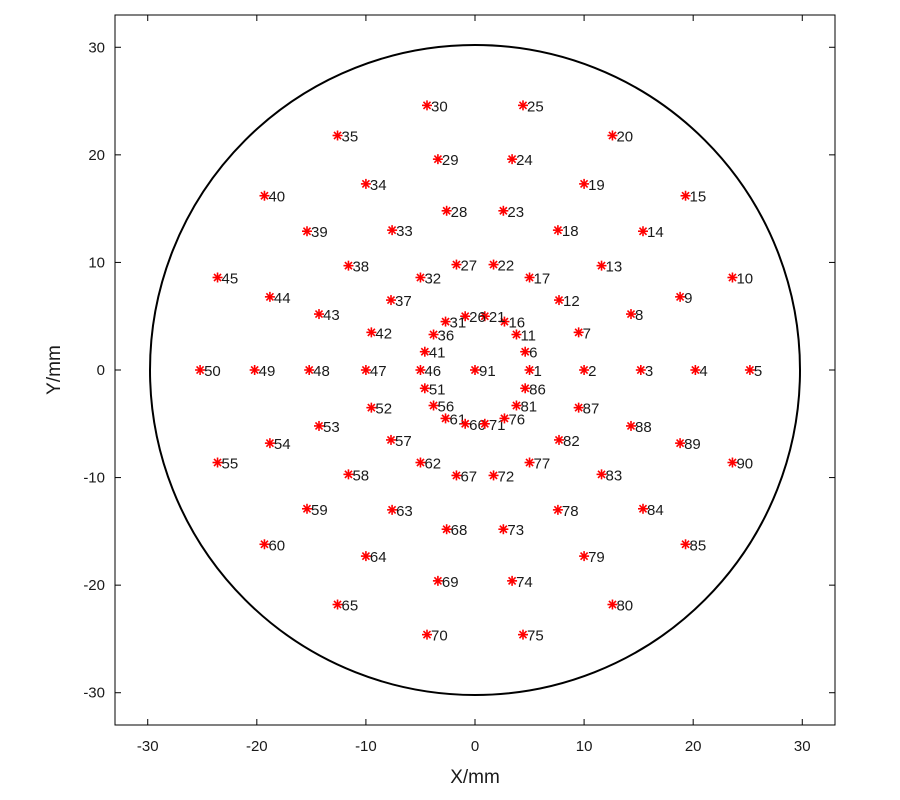 The width and height of the screenshot is (900, 800). Describe the element at coordinates (96, 262) in the screenshot. I see `y-tick-label: 10` at that location.